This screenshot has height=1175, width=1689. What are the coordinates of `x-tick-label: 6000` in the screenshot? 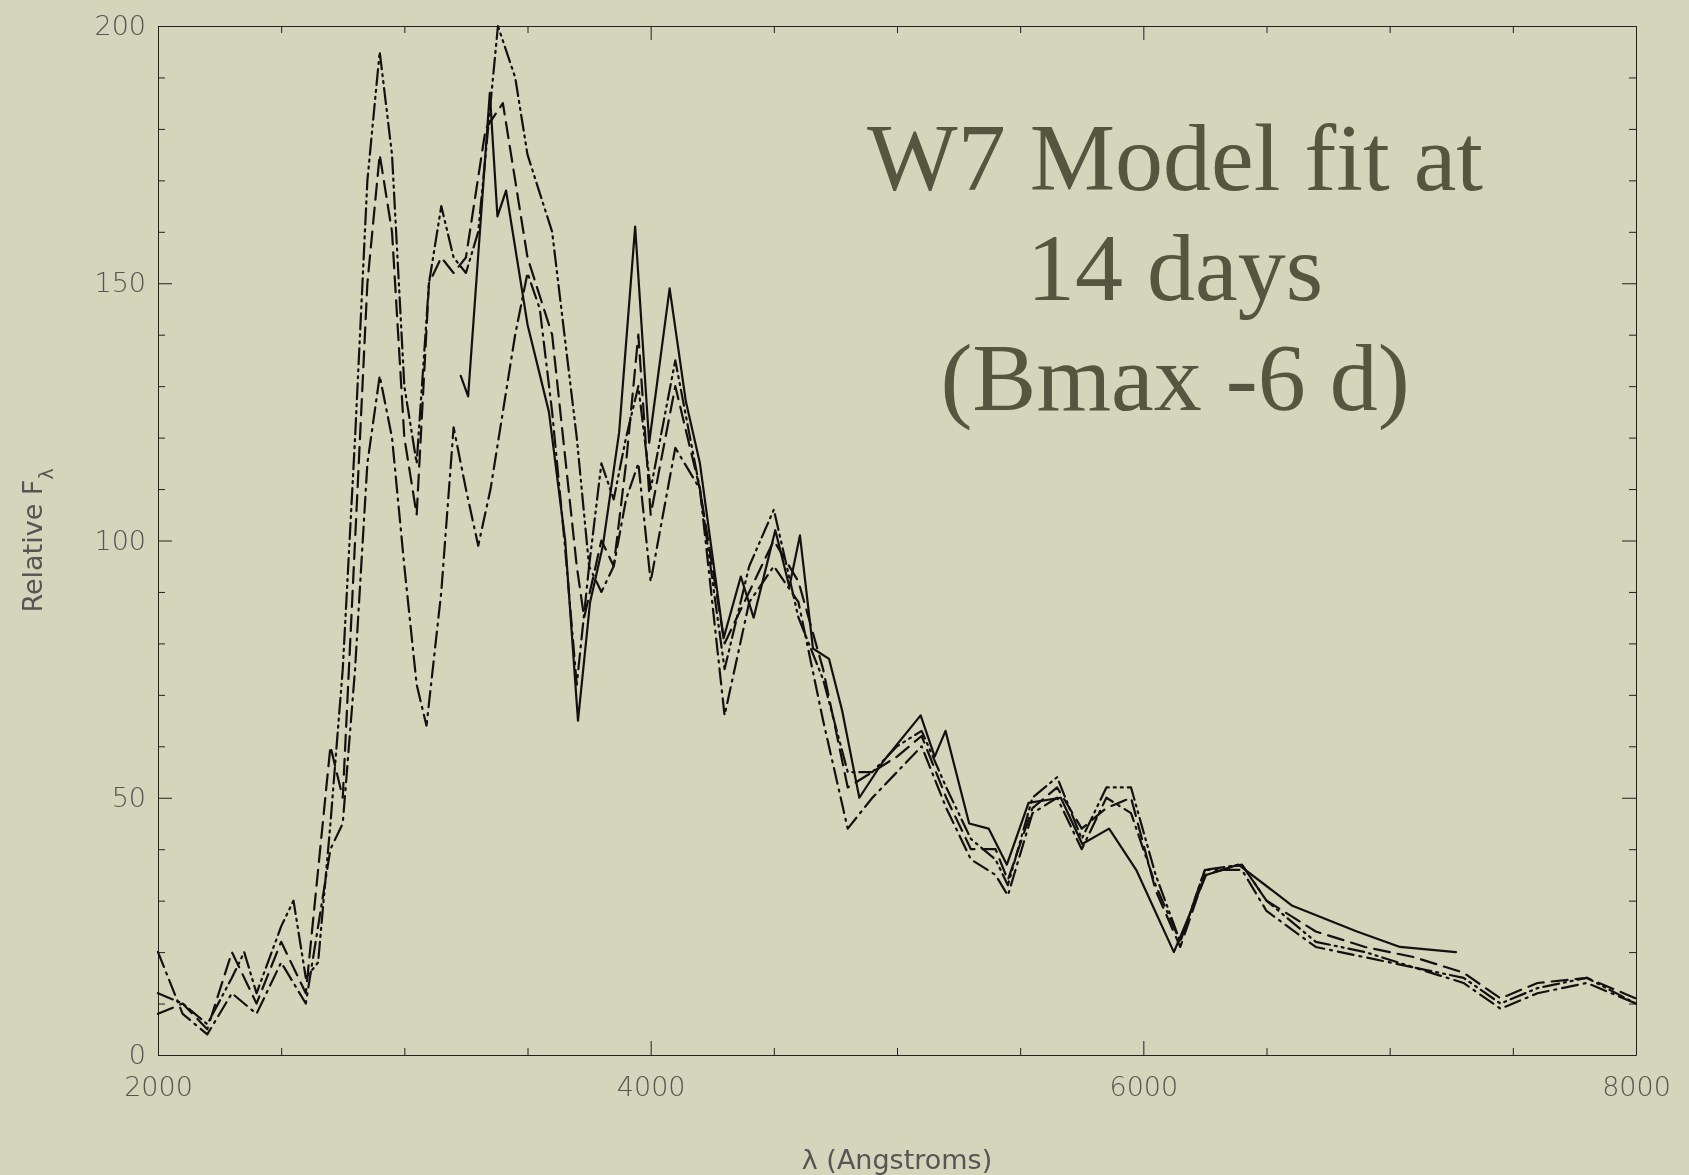 It's located at (1144, 1087).